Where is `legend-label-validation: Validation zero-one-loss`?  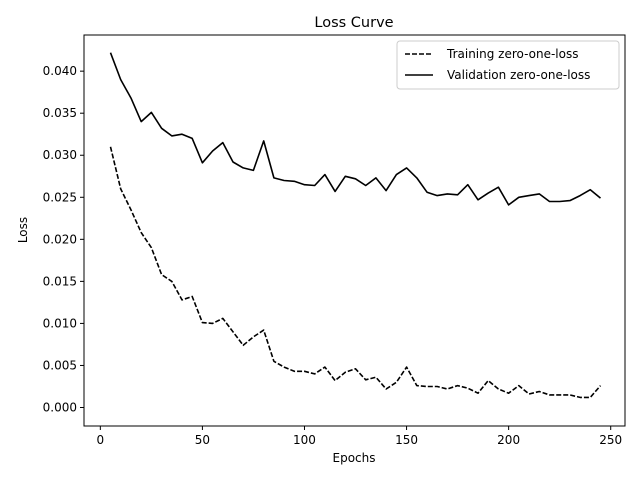
legend-label-validation: Validation zero-one-loss is located at coordinates (518, 75).